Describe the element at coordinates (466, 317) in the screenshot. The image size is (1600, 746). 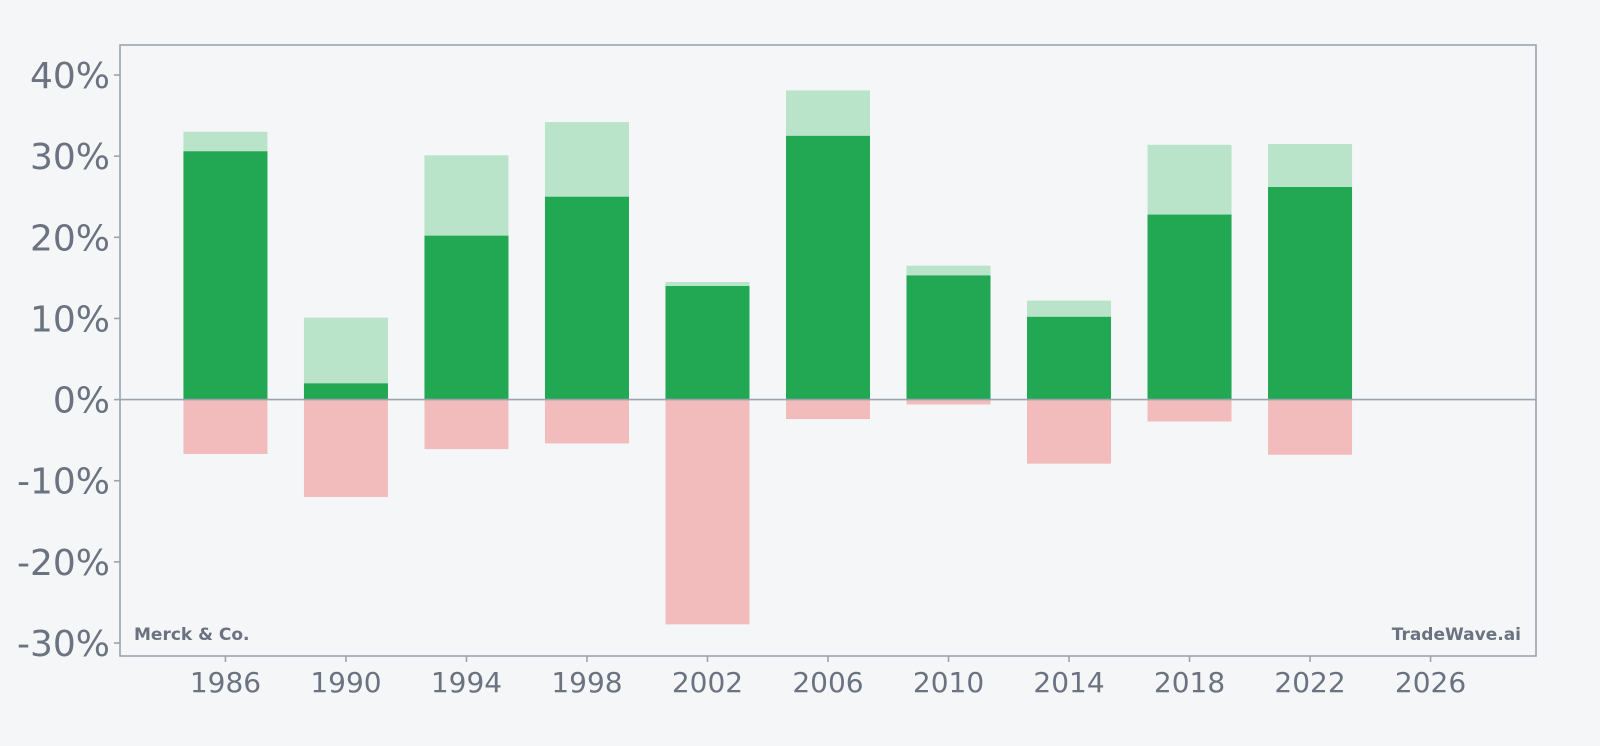
I see `bar-value-1994` at that location.